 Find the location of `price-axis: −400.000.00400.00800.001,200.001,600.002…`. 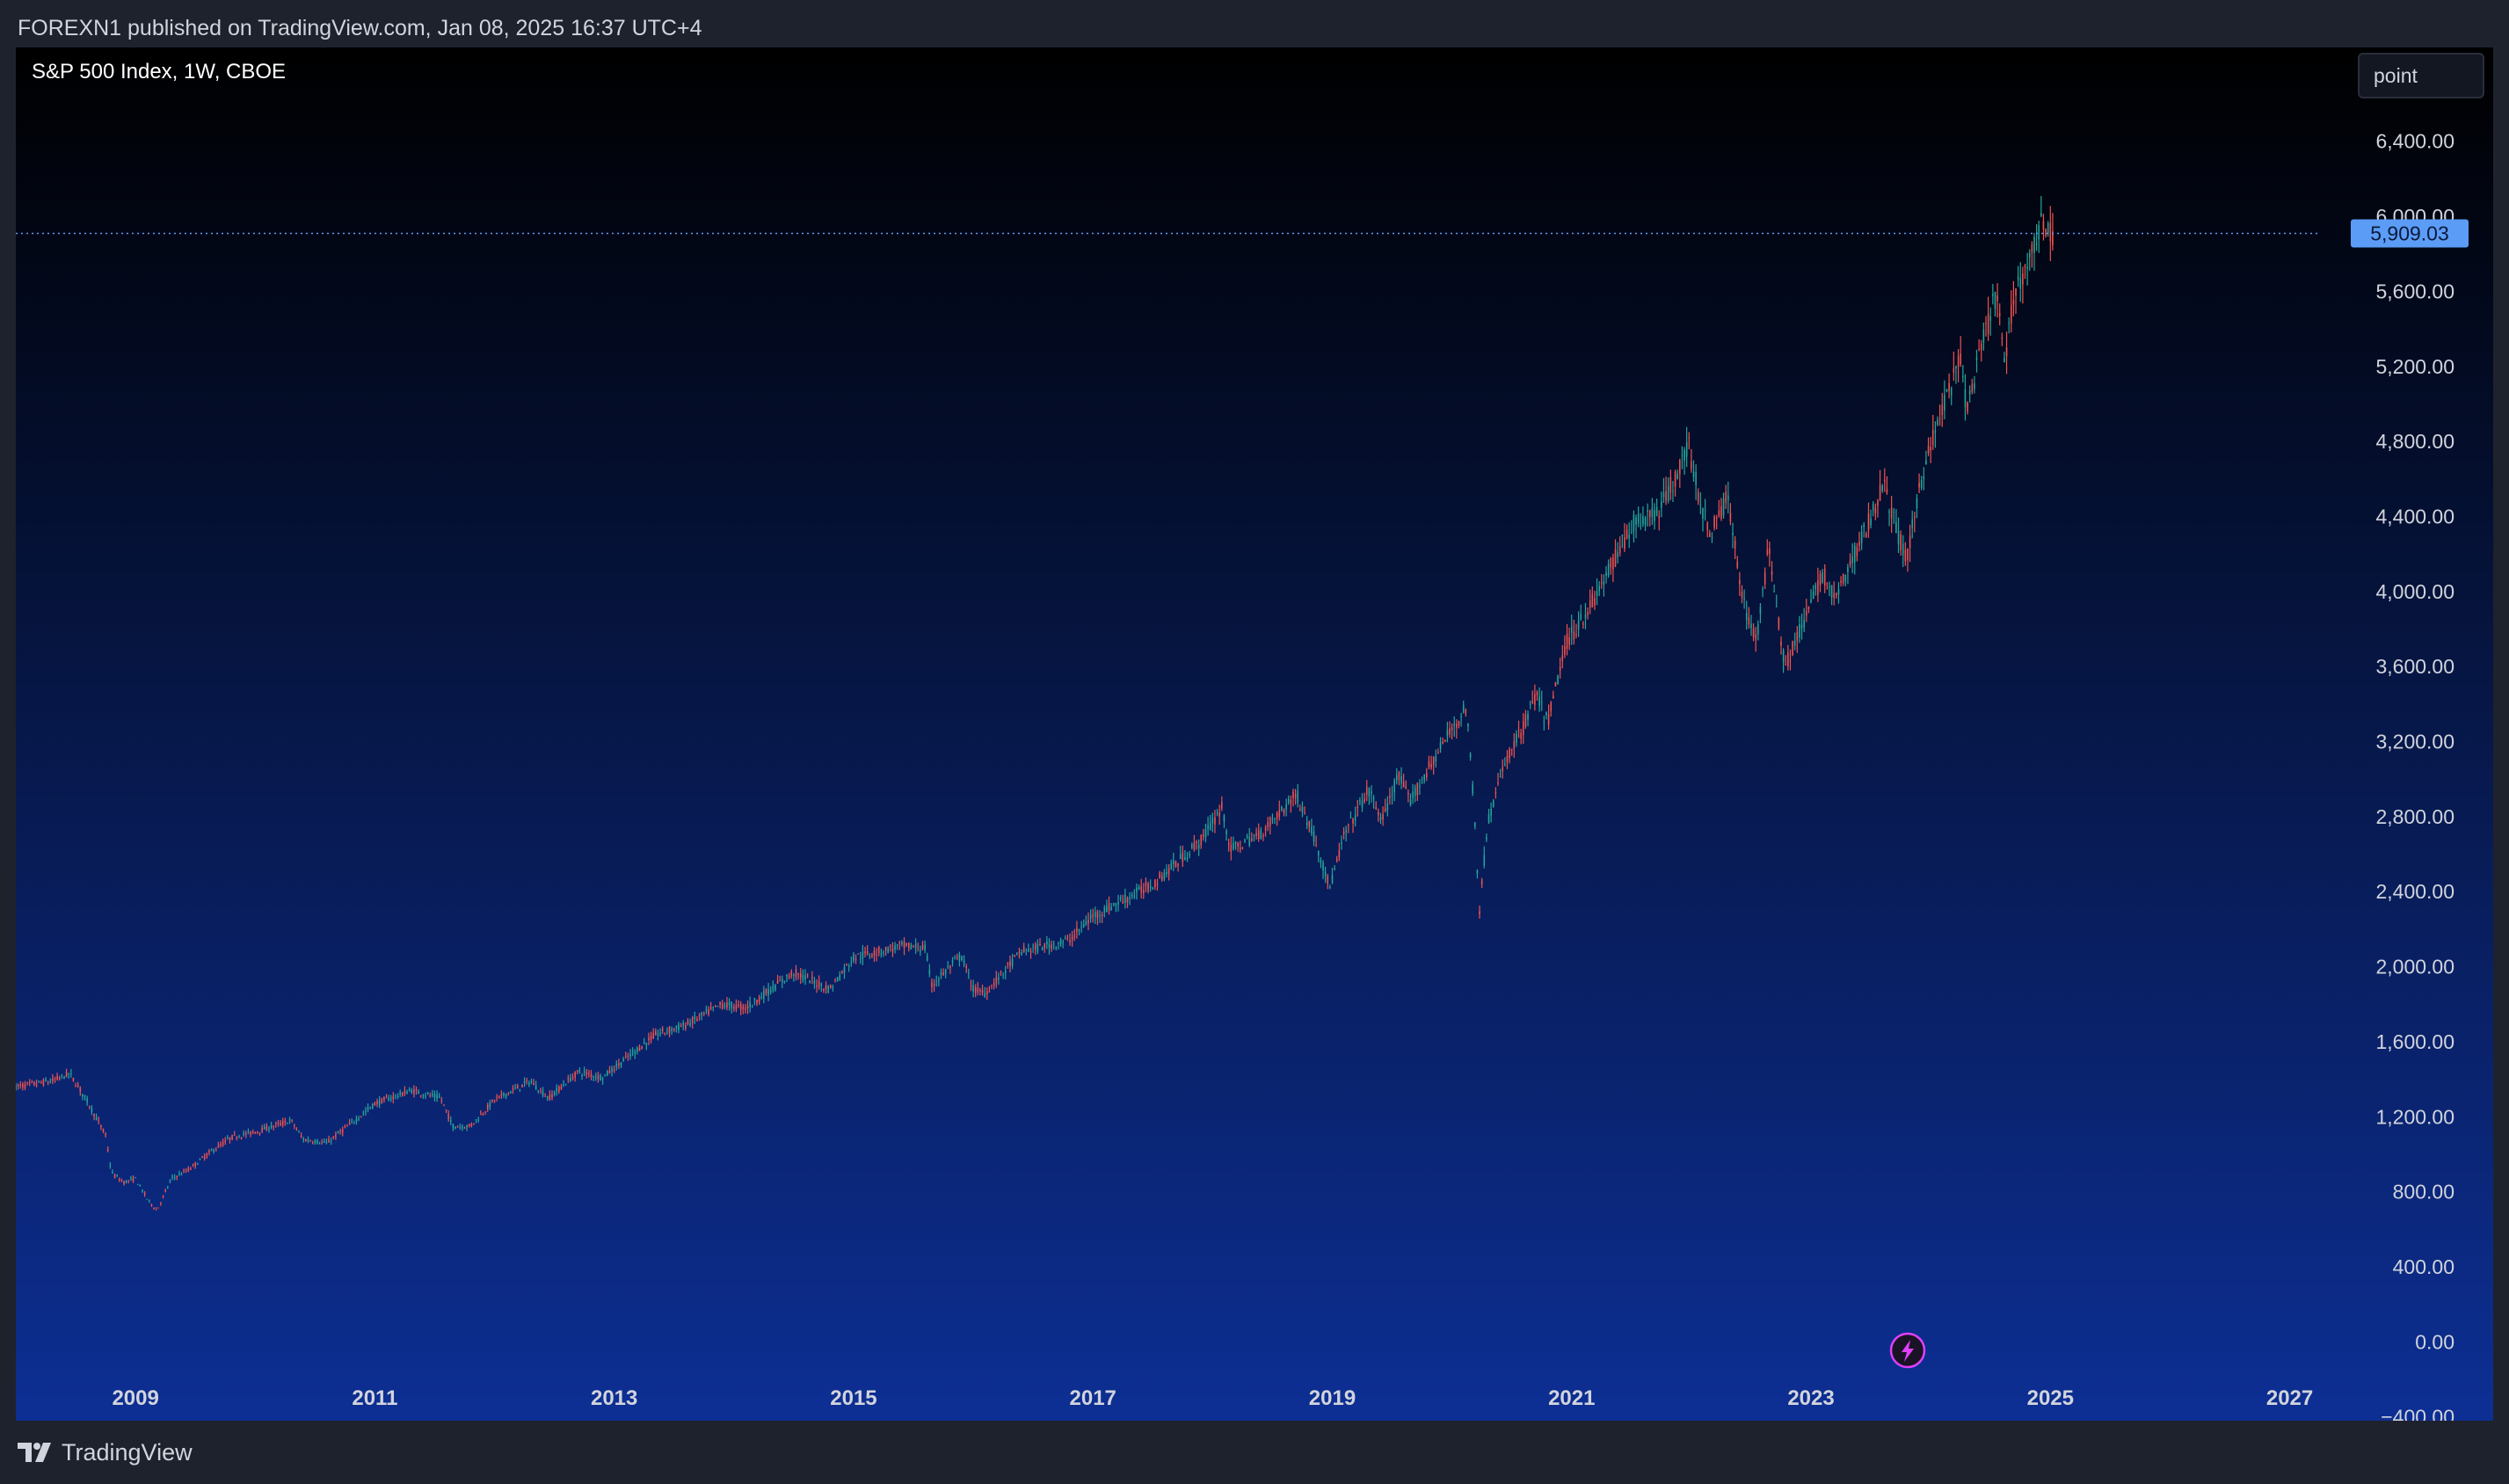

price-axis: −400.000.00400.00800.001,200.001,600.002… is located at coordinates (2414, 776).